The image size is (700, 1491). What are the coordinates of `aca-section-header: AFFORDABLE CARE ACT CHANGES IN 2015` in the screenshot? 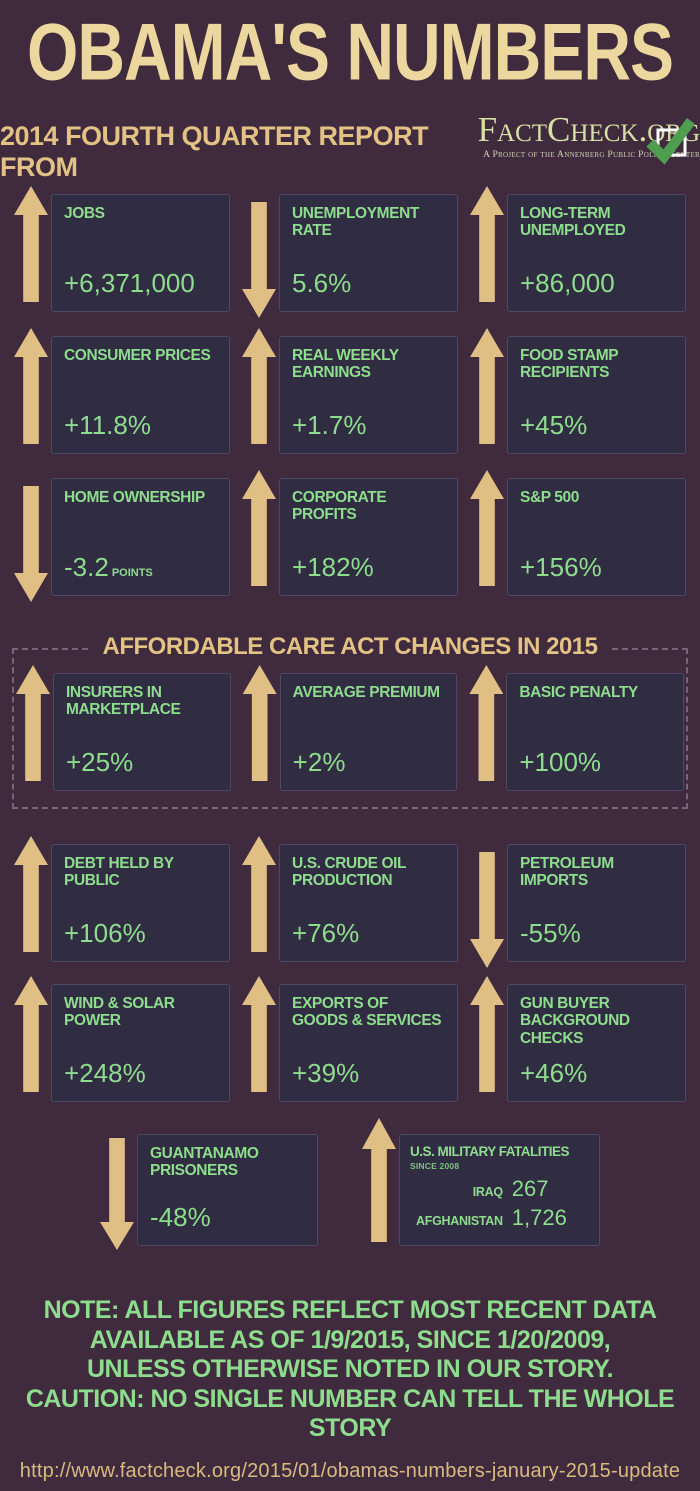 It's located at (350, 647).